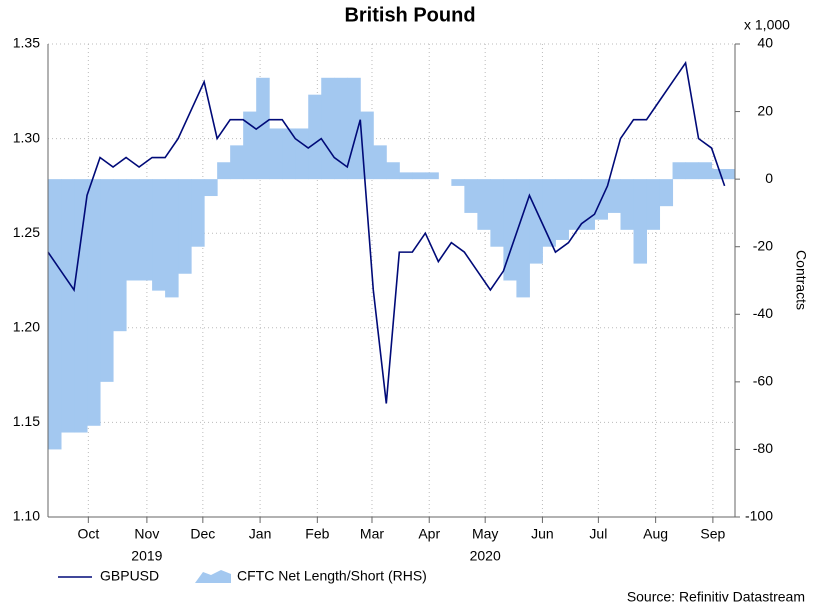 The image size is (813, 609). What do you see at coordinates (485, 534) in the screenshot?
I see `x-tick-label: May` at bounding box center [485, 534].